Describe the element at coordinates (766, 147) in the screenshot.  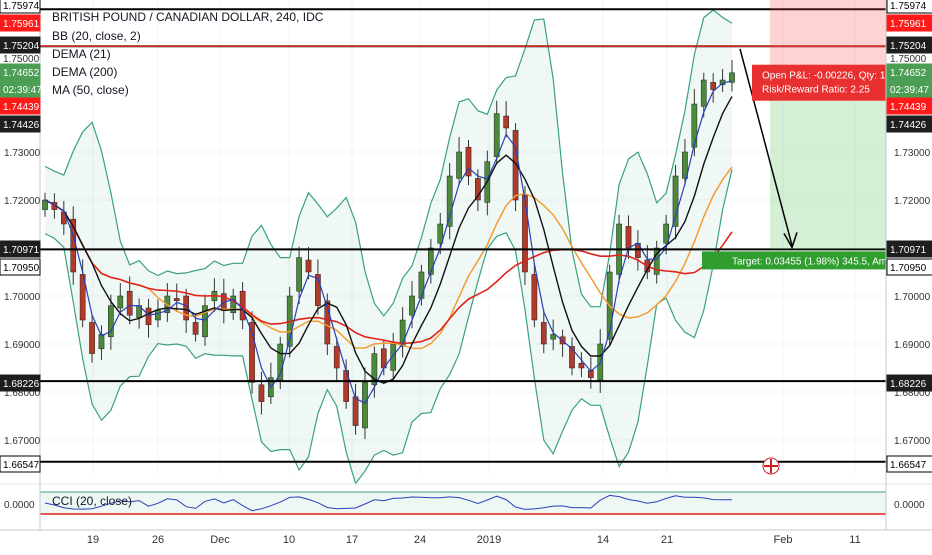
I see `projection-arrow` at that location.